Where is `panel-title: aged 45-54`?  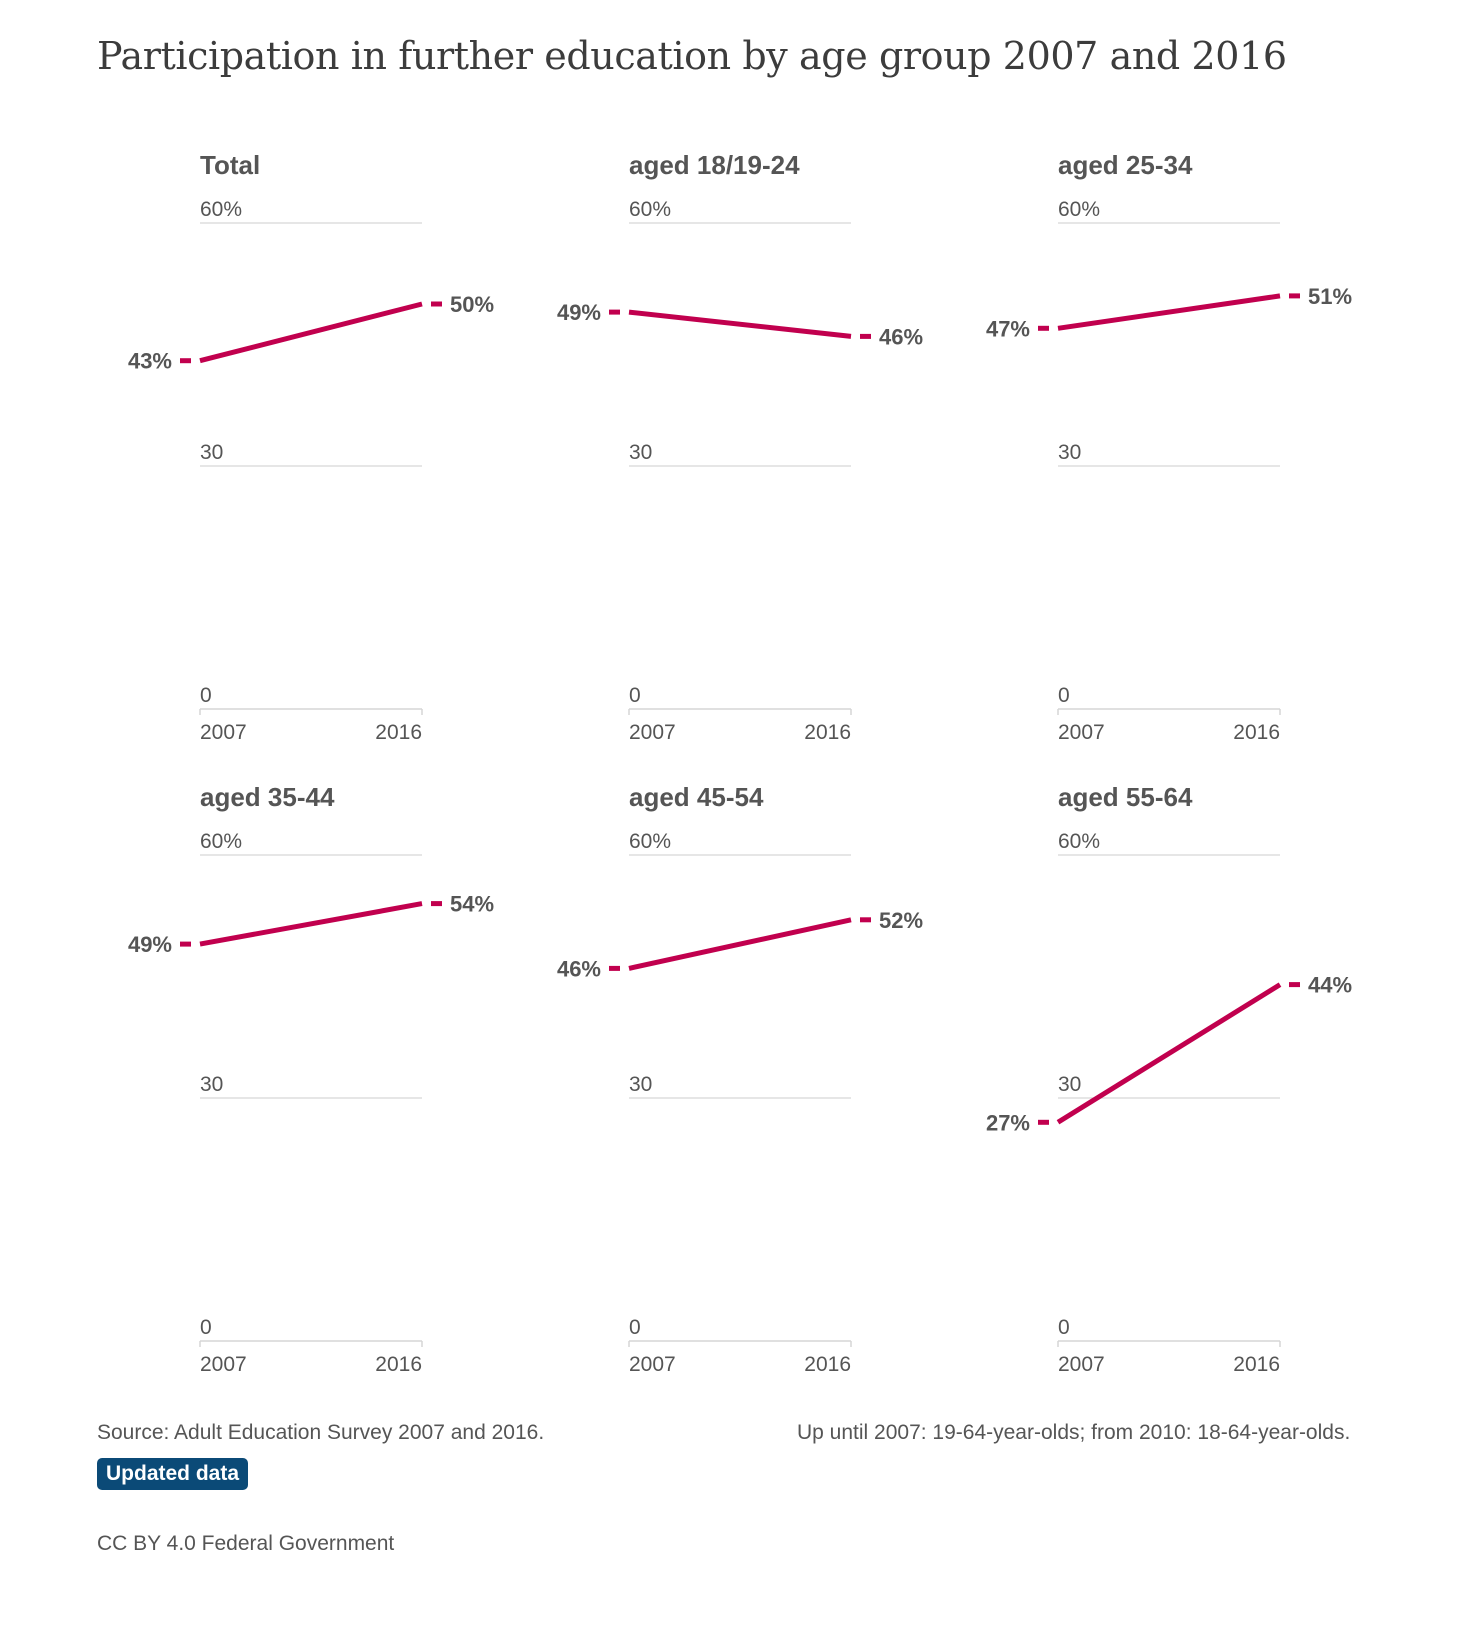
panel-title: aged 45-54 is located at coordinates (696, 797).